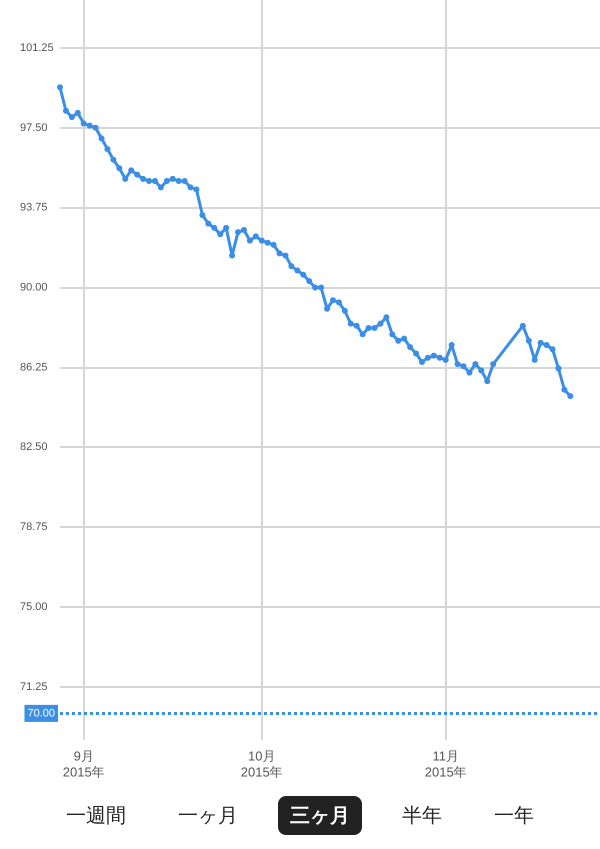 This screenshot has width=600, height=849. Describe the element at coordinates (34, 128) in the screenshot. I see `y-tick-label: 97.50` at that location.